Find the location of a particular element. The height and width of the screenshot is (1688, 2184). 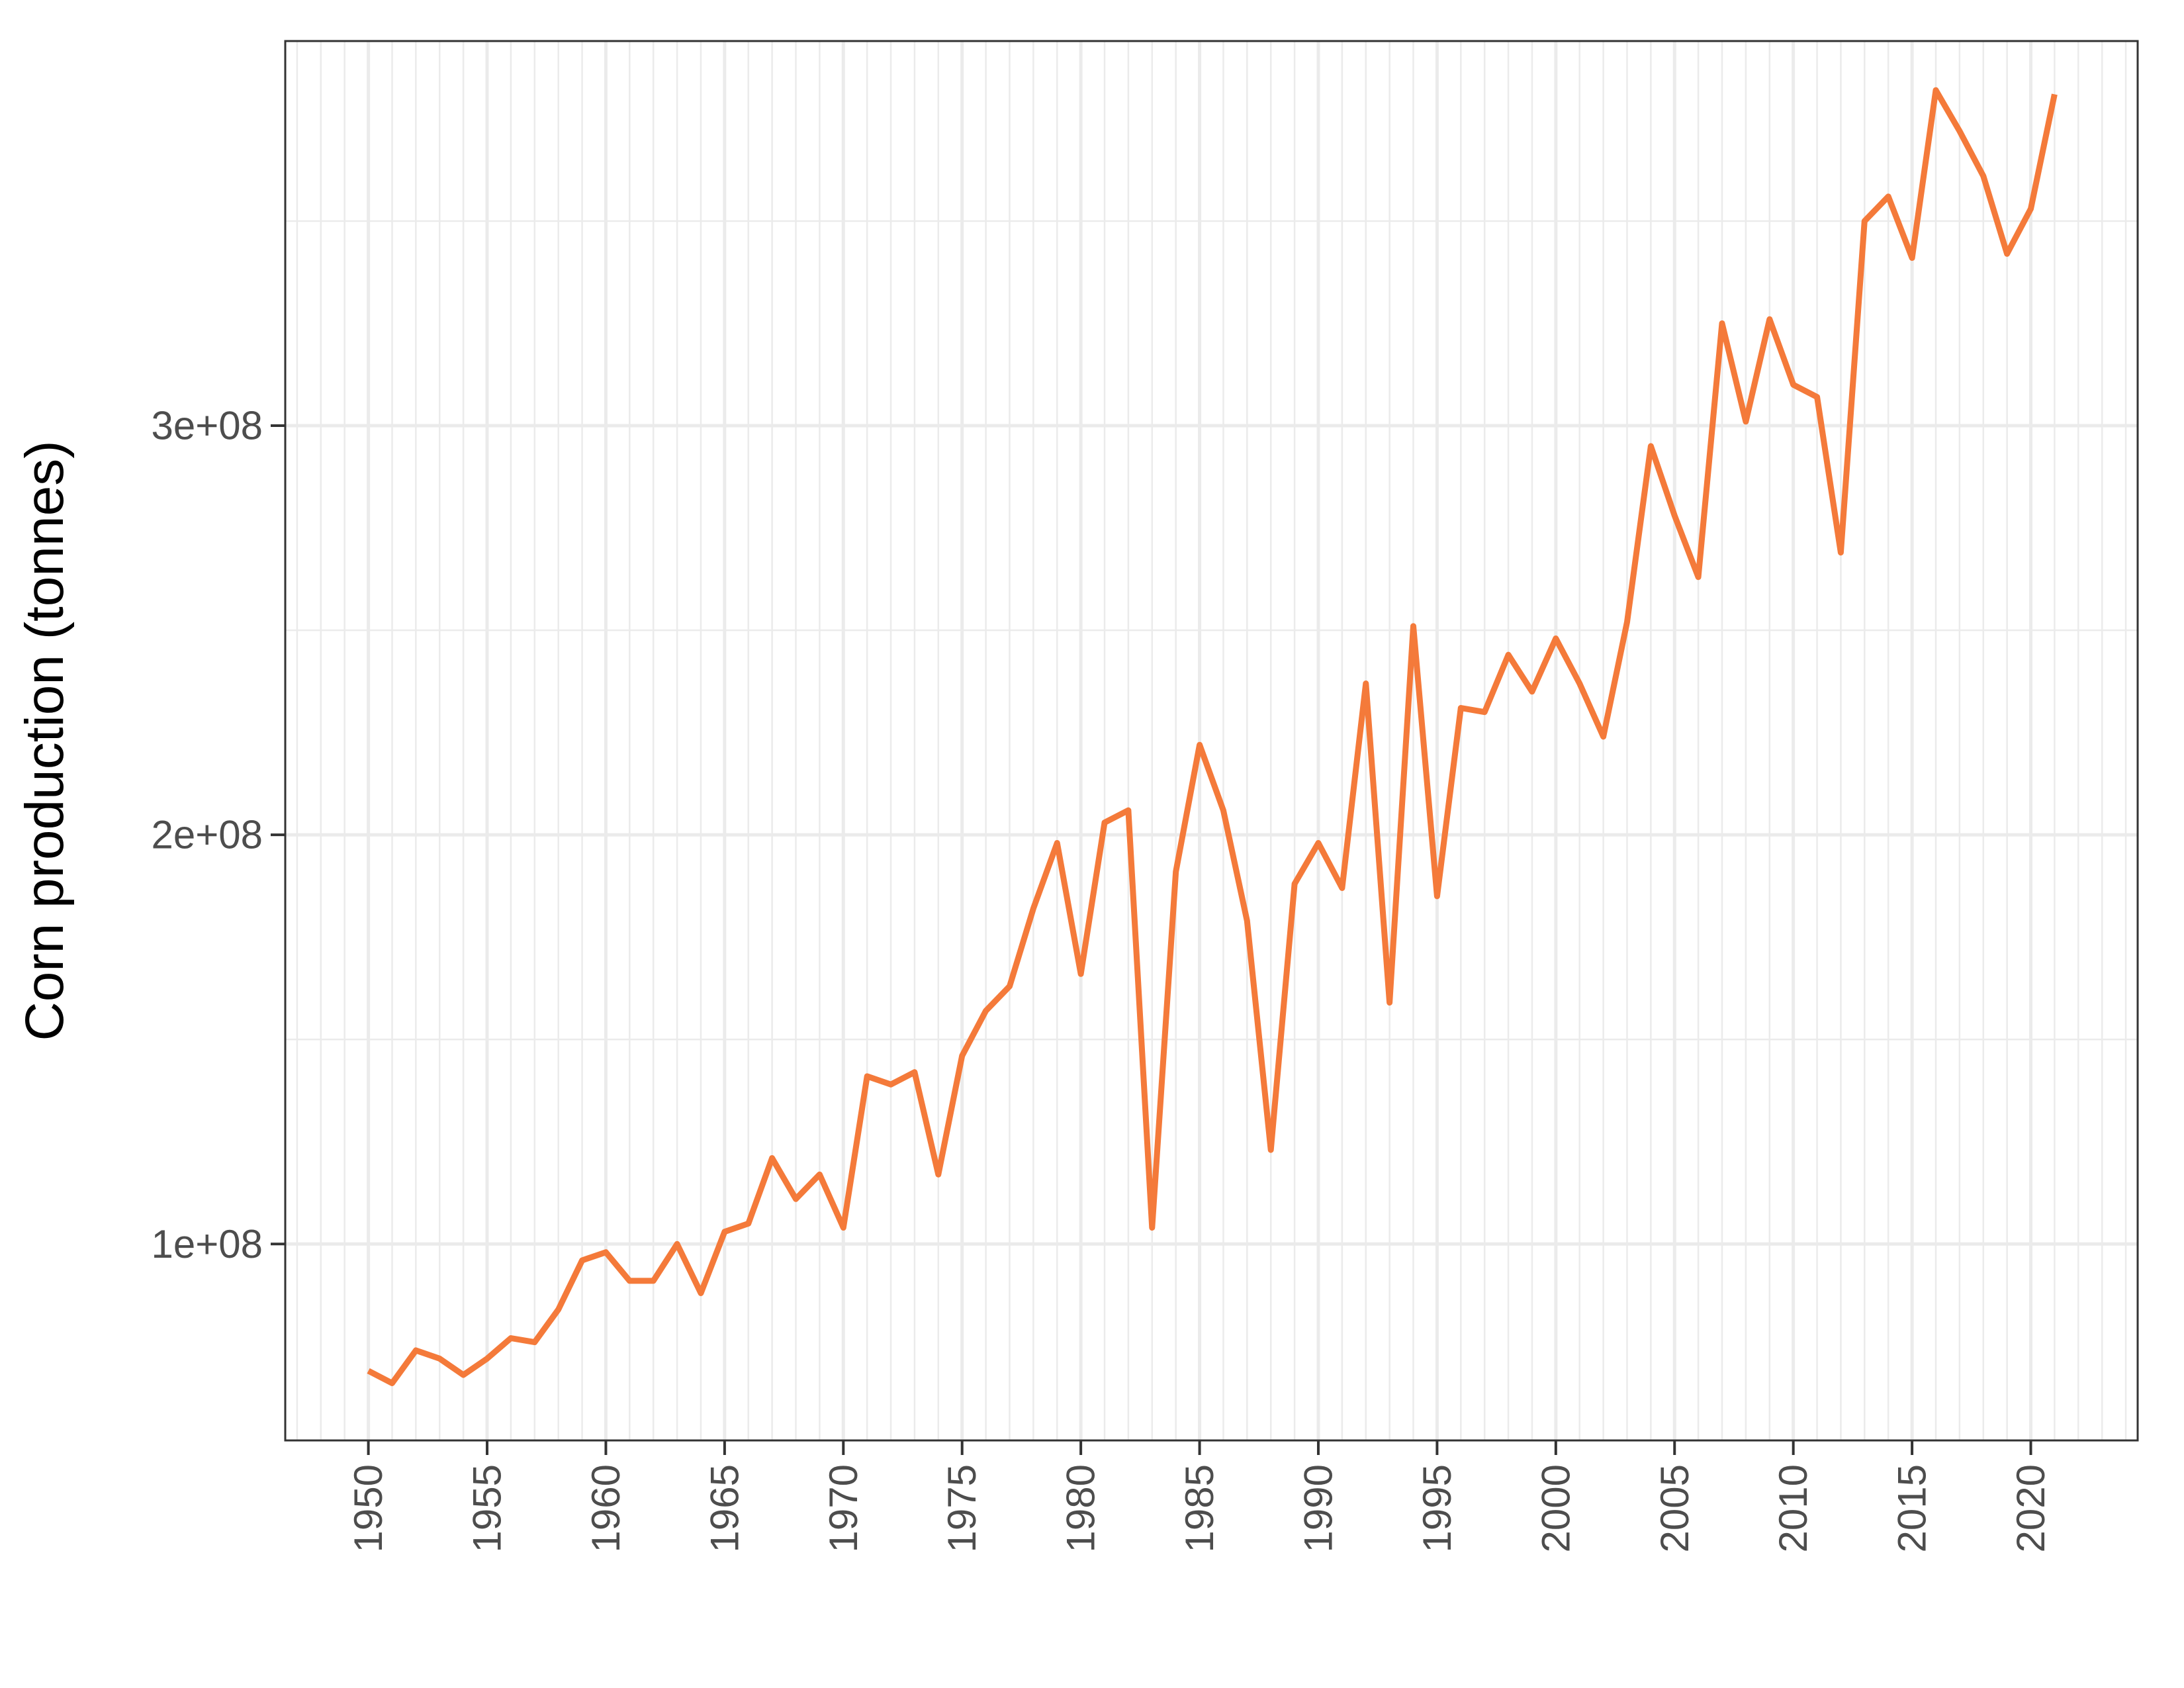

x-axis-tick-label: 1995 is located at coordinates (1437, 1508).